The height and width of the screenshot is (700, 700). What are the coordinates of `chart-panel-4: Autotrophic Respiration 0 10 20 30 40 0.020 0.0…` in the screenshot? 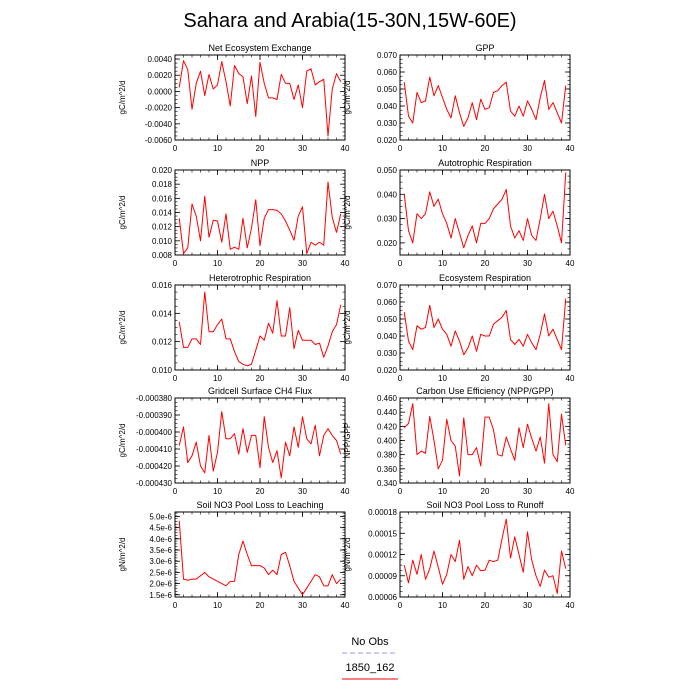 It's located at (459, 213).